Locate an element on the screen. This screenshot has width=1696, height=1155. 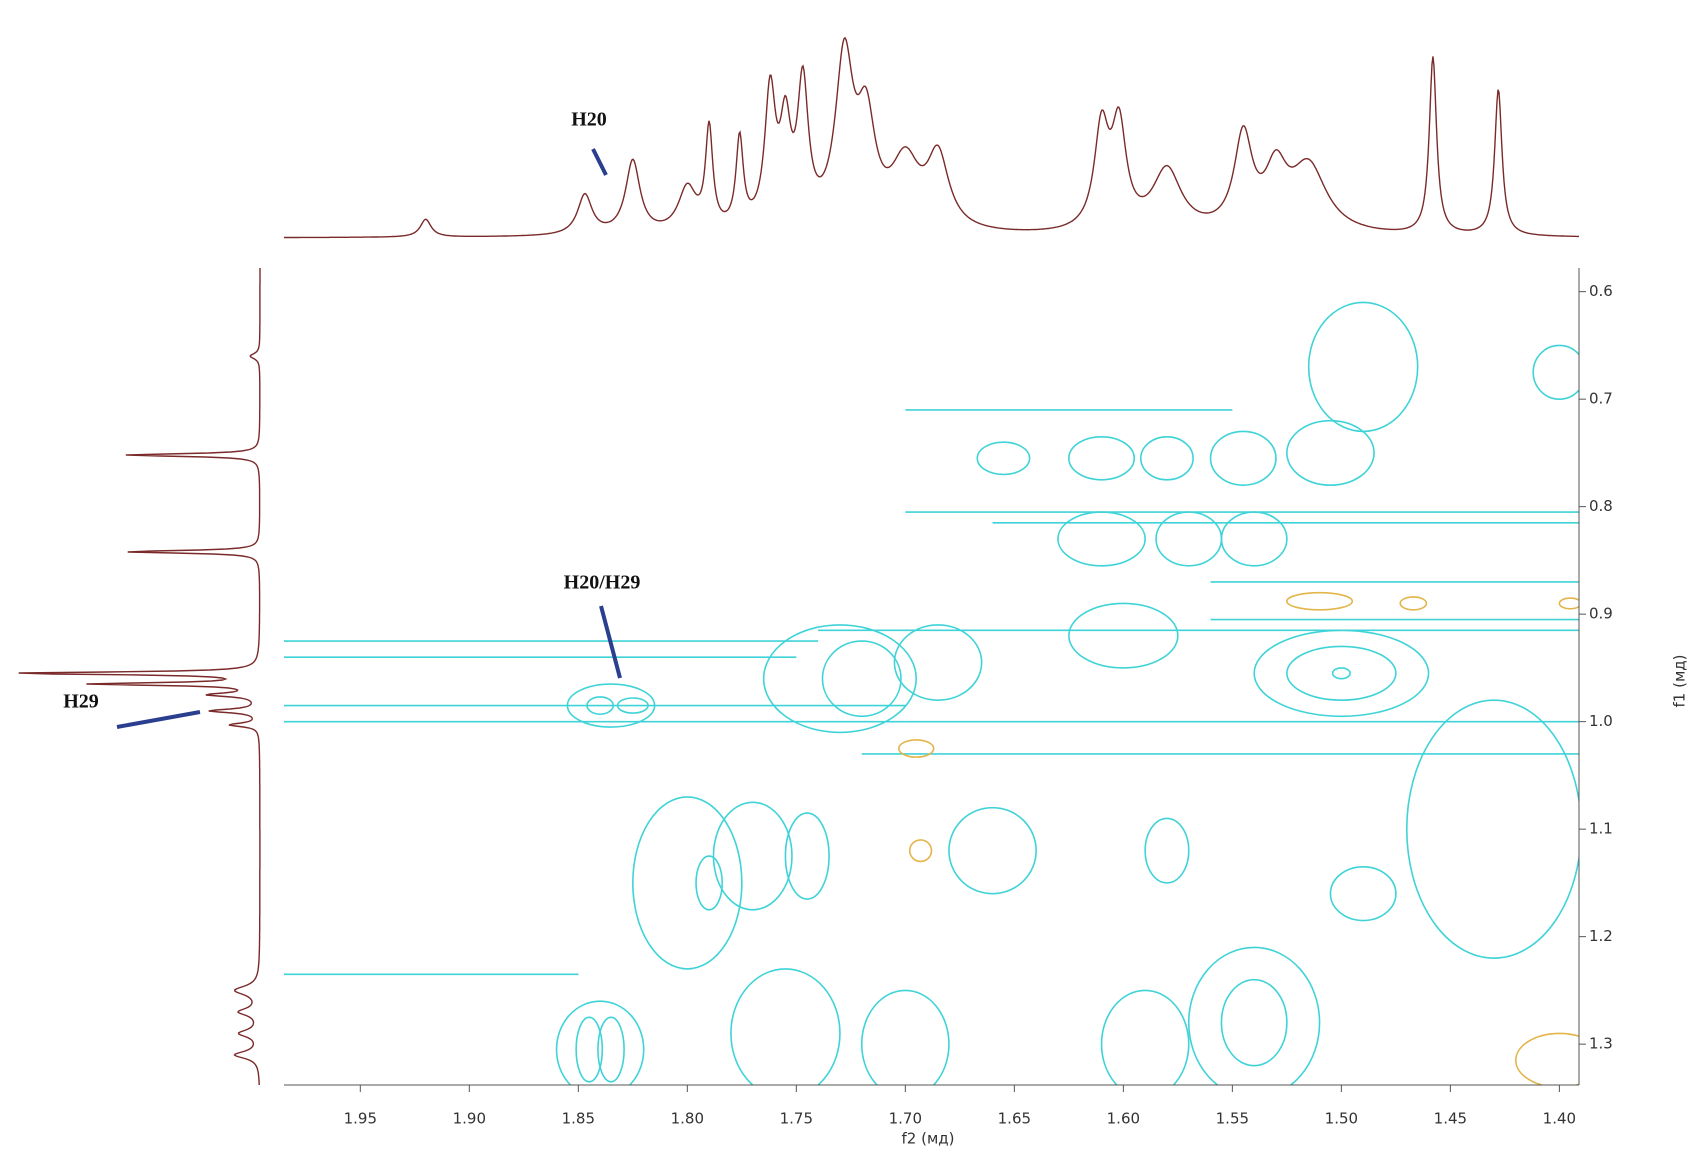
top-spectrum is located at coordinates (931, 137).